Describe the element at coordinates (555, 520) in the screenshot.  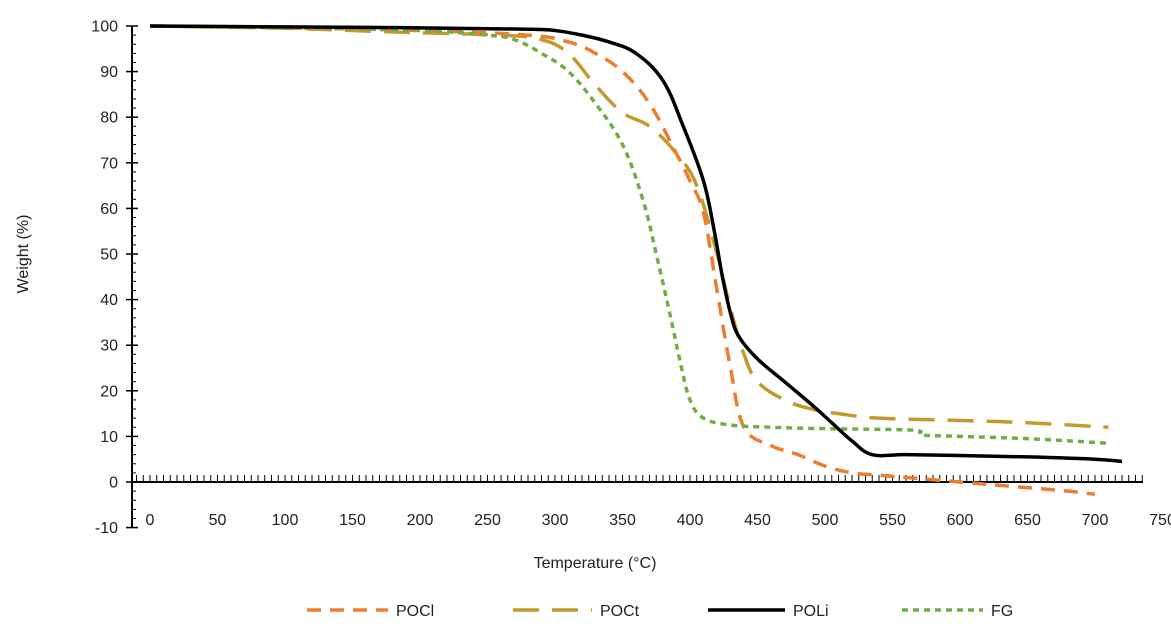
I see `x-tick-label: 300` at that location.